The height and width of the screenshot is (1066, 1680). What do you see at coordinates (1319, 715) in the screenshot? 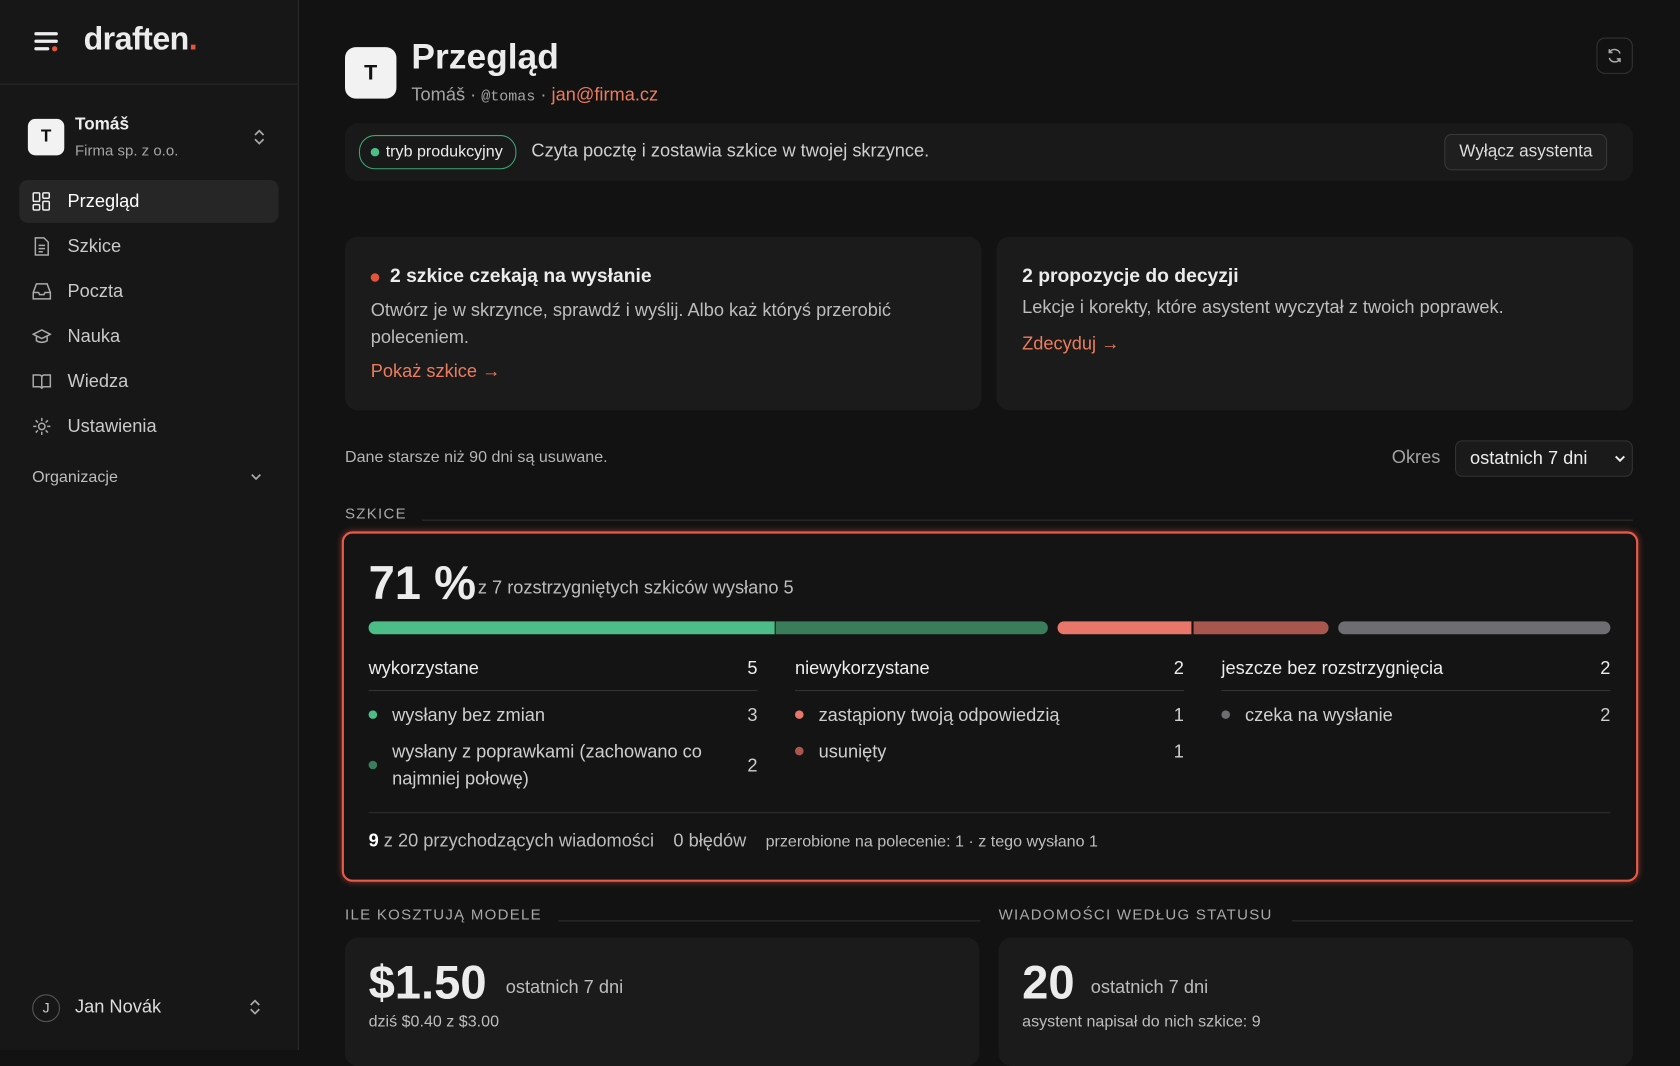
I see `item-label: czeka na wysłanie` at bounding box center [1319, 715].